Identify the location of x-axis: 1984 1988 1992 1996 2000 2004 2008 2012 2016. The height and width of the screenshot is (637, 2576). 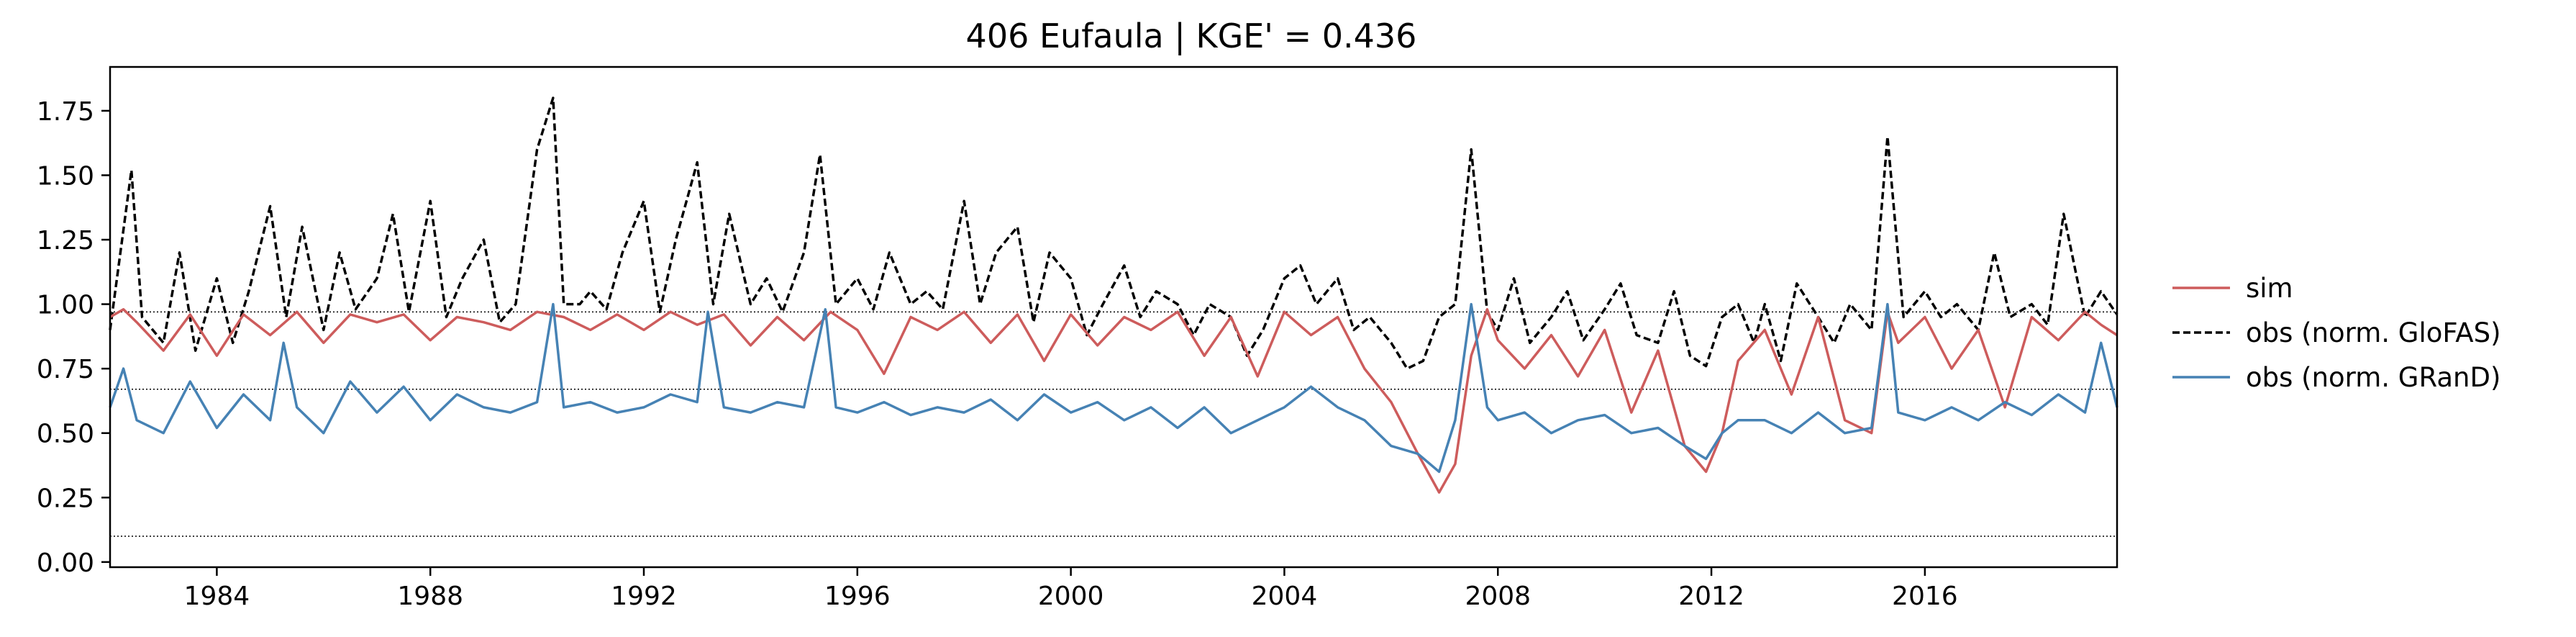
(1071, 589).